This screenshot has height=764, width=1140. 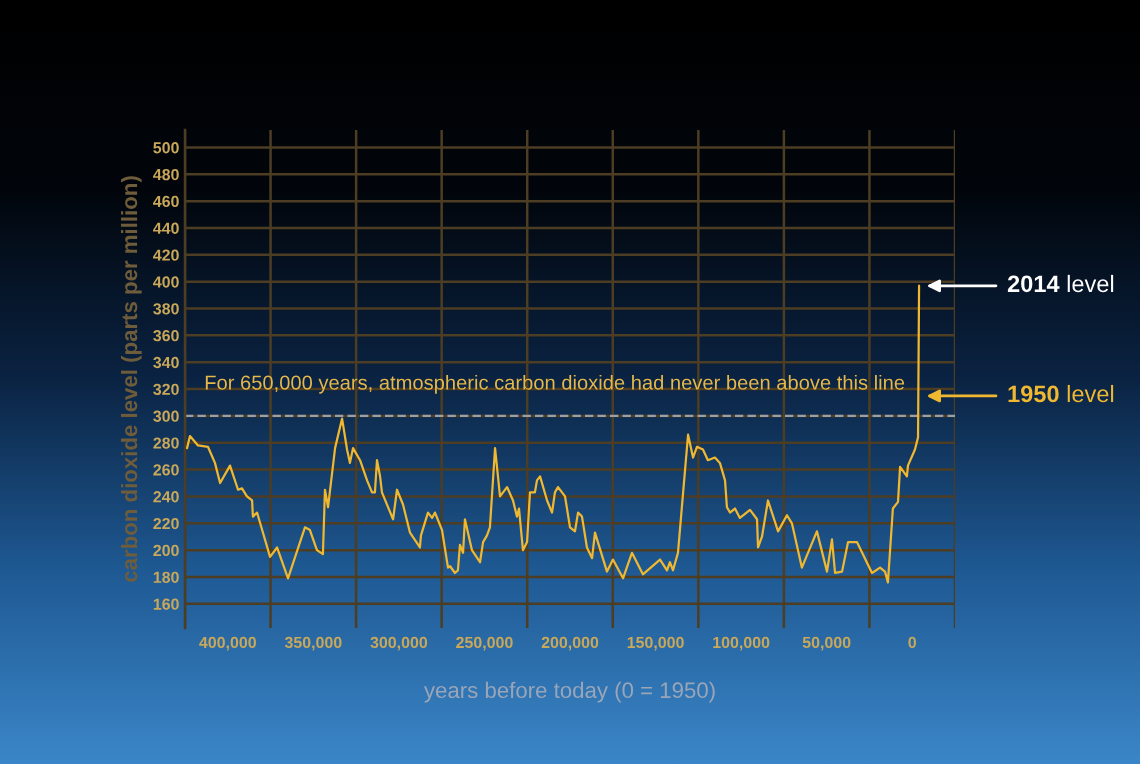 I want to click on y-tick-label: 480, so click(x=166, y=174).